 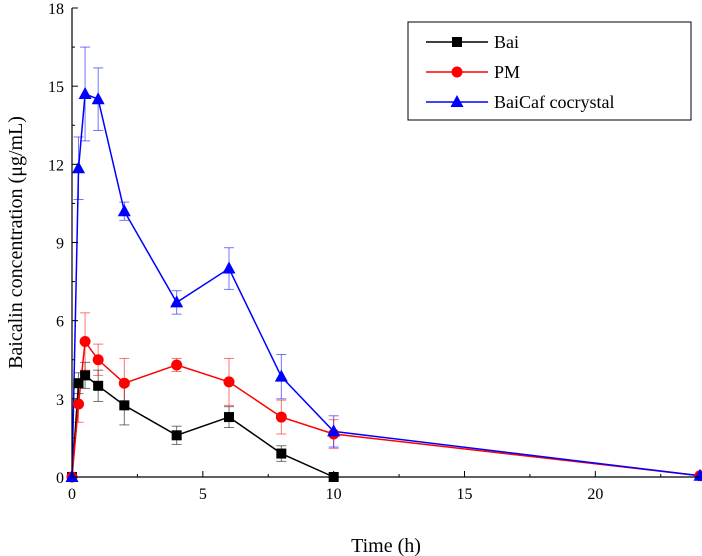 What do you see at coordinates (60, 478) in the screenshot?
I see `y-tick-label-0: 0` at bounding box center [60, 478].